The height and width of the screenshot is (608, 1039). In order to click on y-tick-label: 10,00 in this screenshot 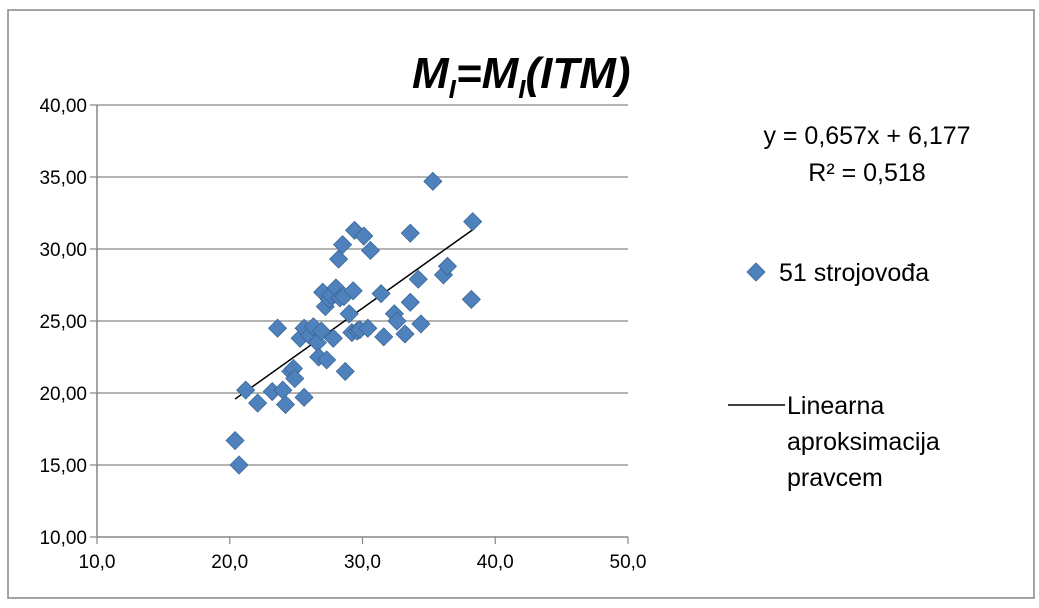, I will do `click(63, 538)`.